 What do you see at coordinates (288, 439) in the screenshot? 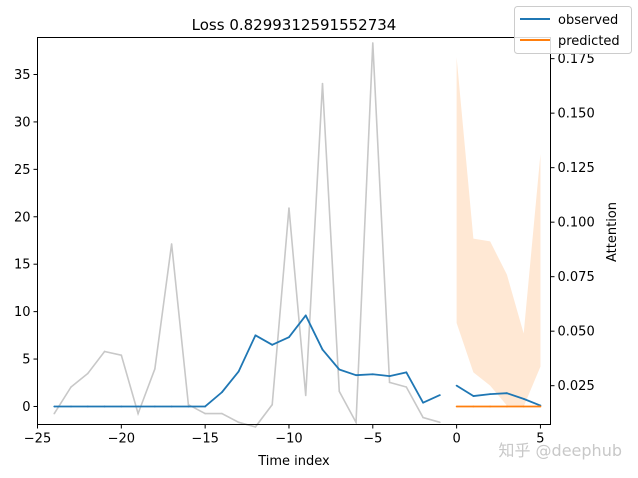
I see `x-tick-label: −10` at bounding box center [288, 439].